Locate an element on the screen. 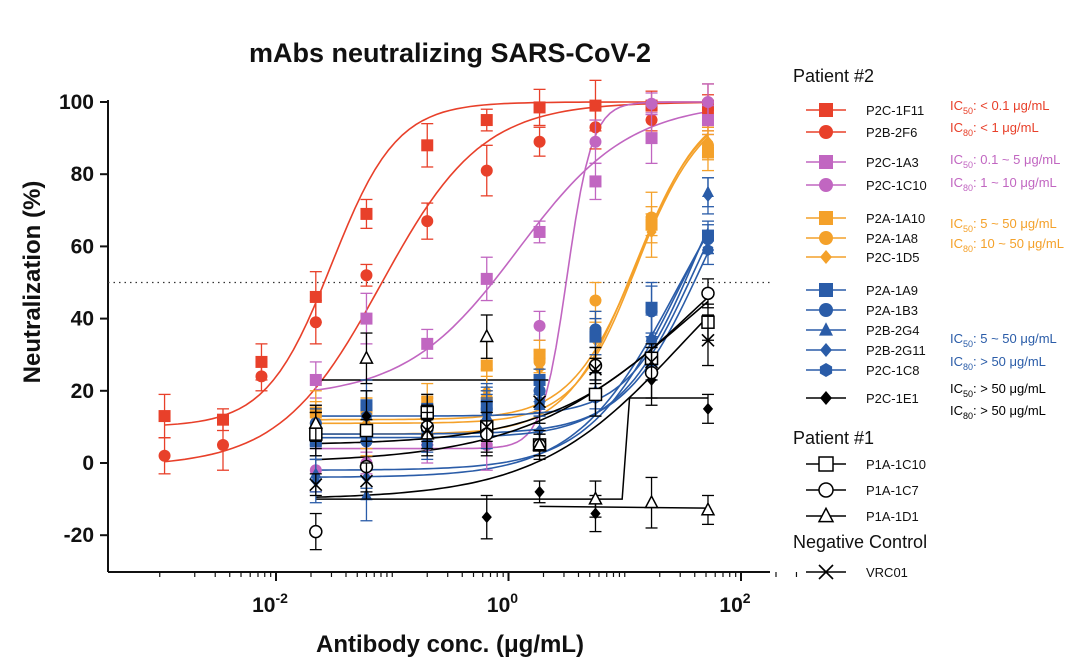 The width and height of the screenshot is (1080, 665). legend-entry: VRC01 is located at coordinates (857, 572).